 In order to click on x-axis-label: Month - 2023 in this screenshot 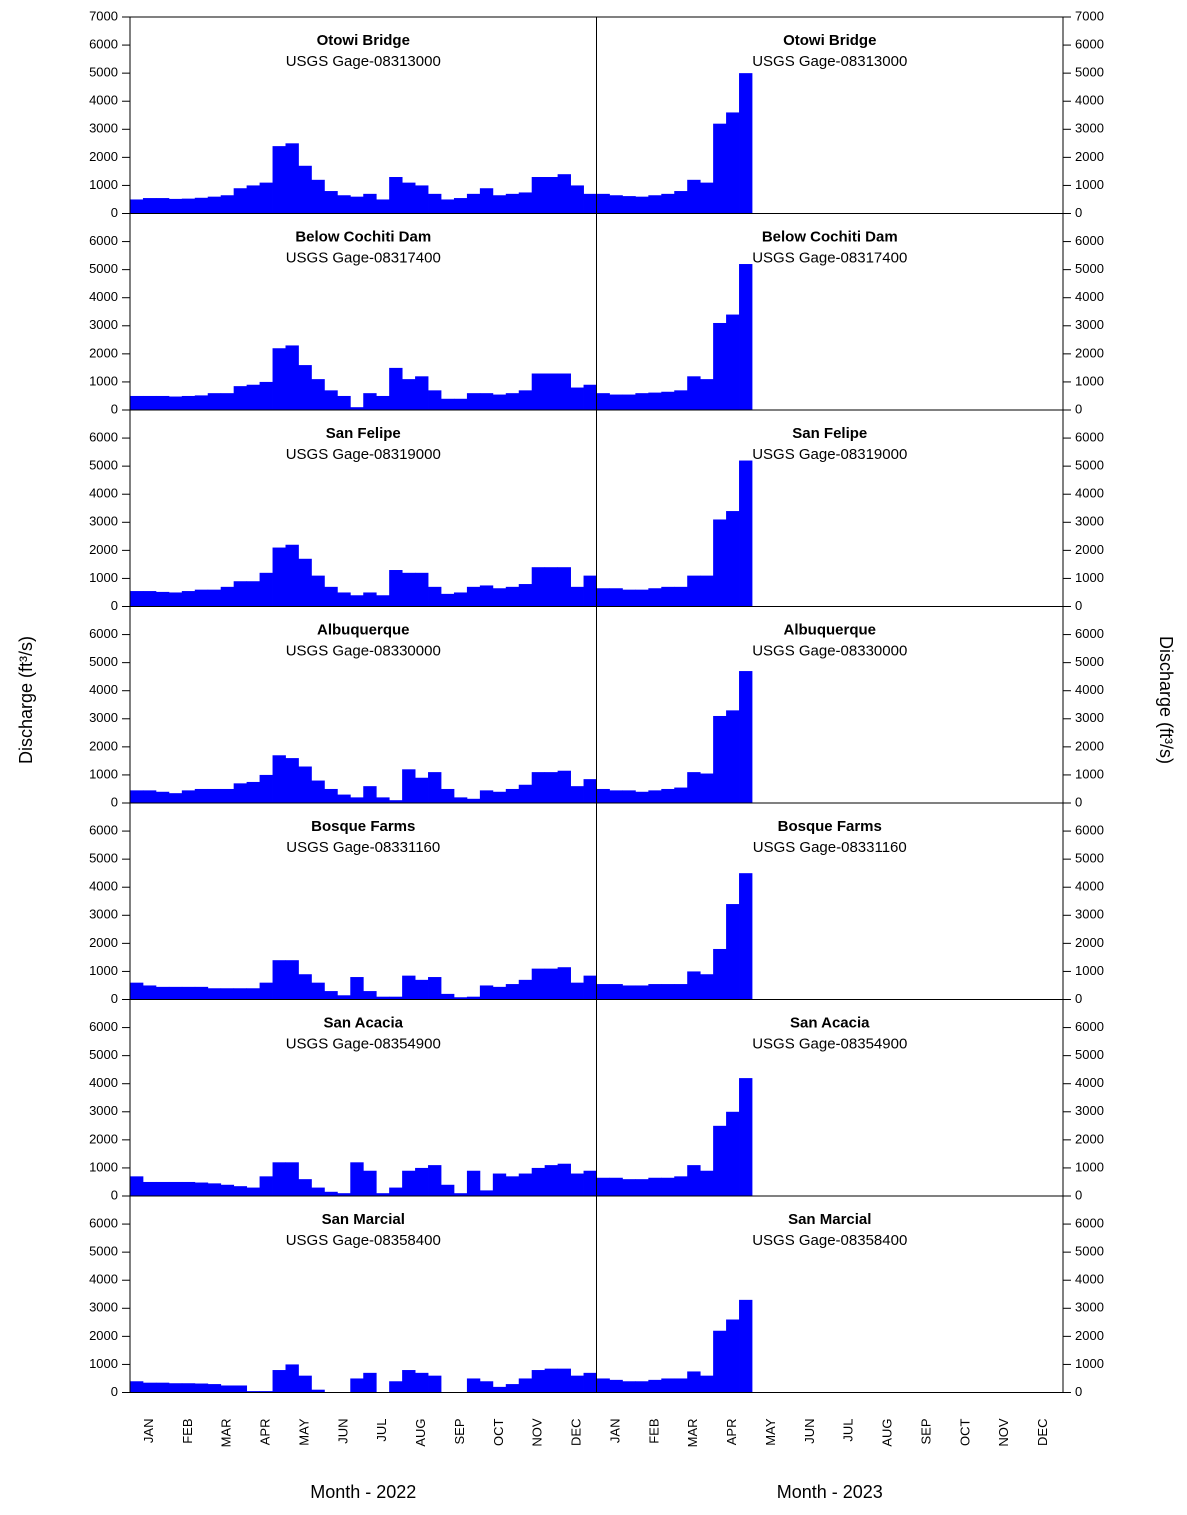, I will do `click(830, 1492)`.